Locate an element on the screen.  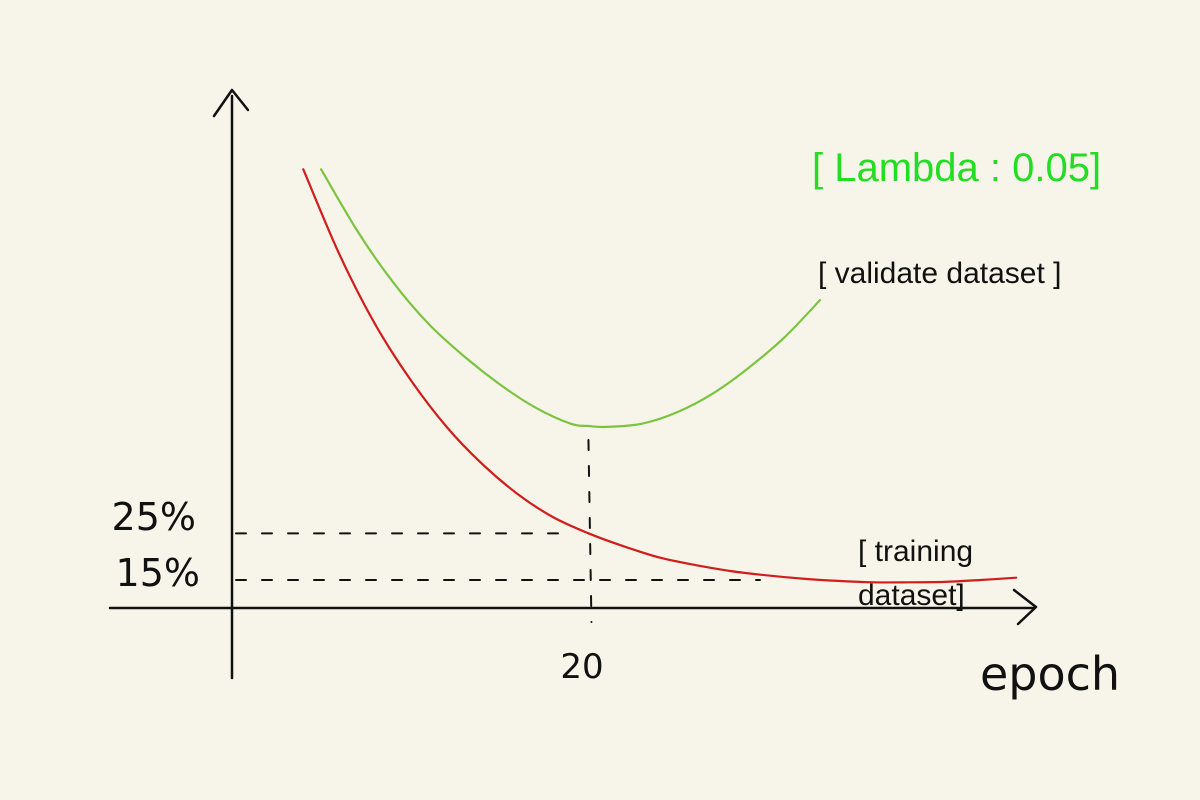
x-tick-label: 20 is located at coordinates (581, 667).